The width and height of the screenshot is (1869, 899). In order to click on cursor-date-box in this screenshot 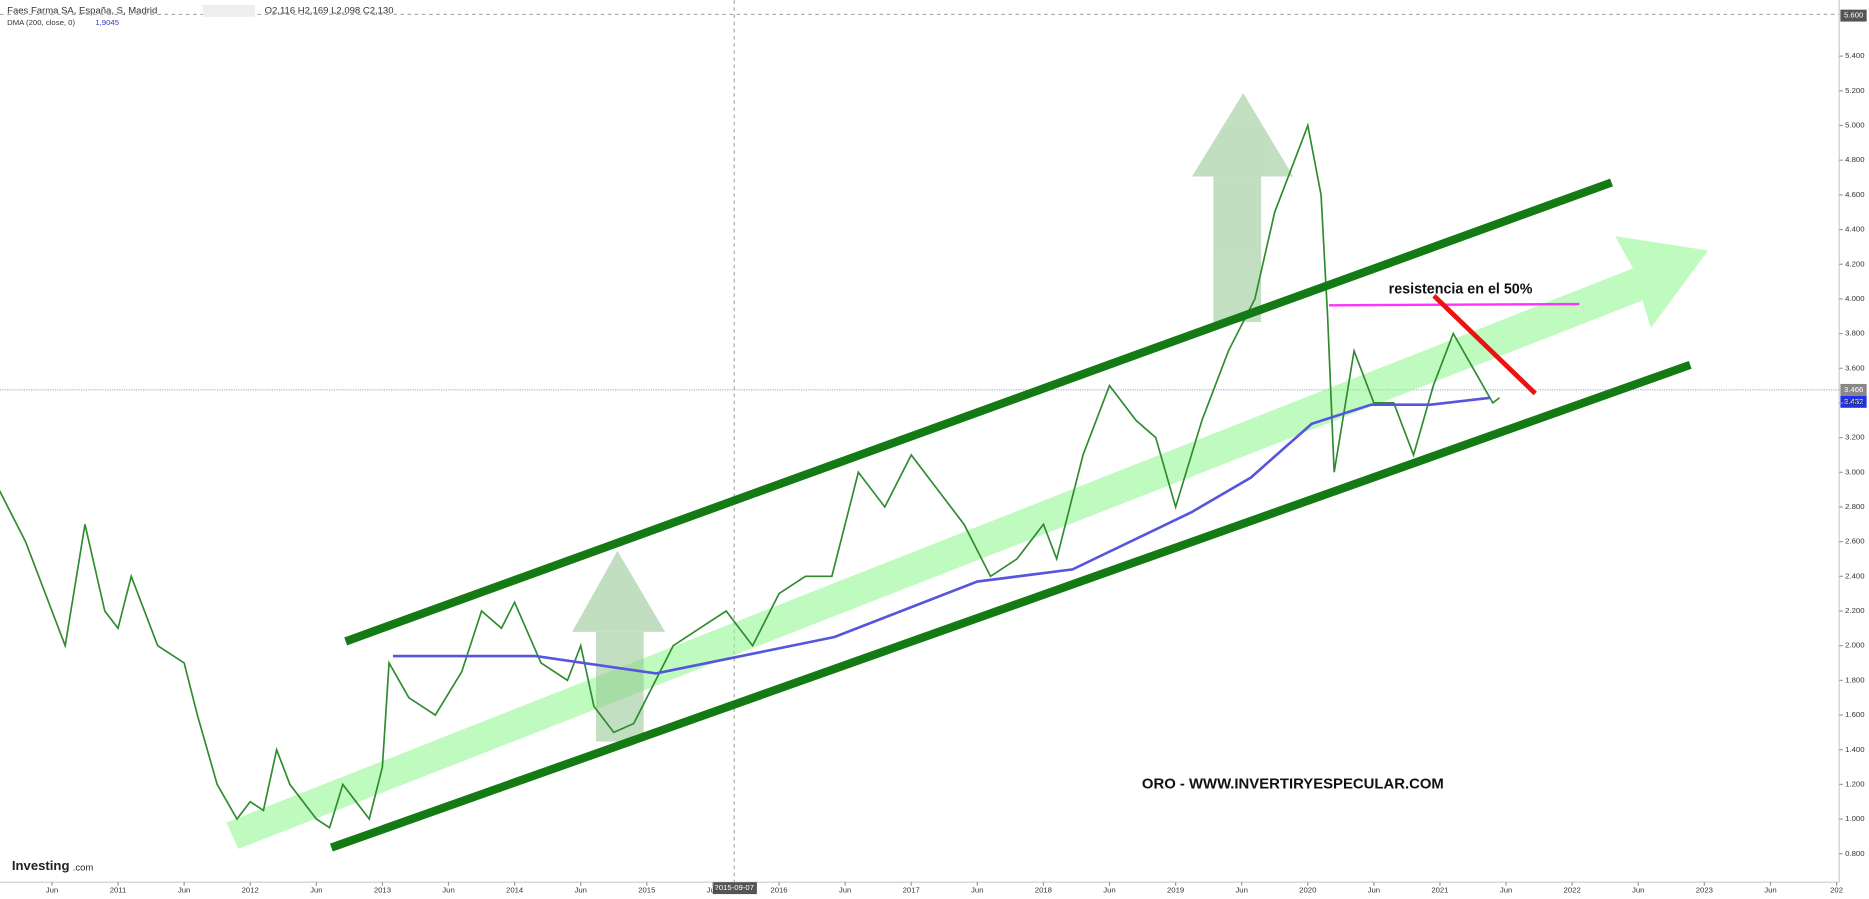, I will do `click(734, 888)`.